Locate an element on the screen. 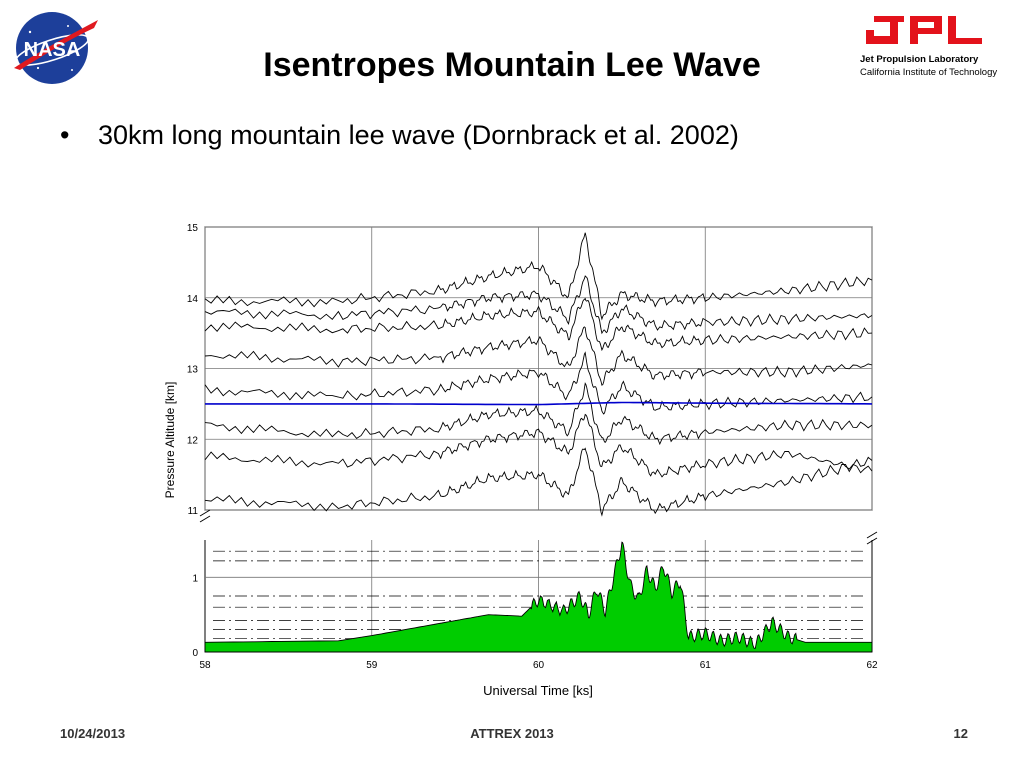  lower-y-tick-label: 1 is located at coordinates (195, 578).